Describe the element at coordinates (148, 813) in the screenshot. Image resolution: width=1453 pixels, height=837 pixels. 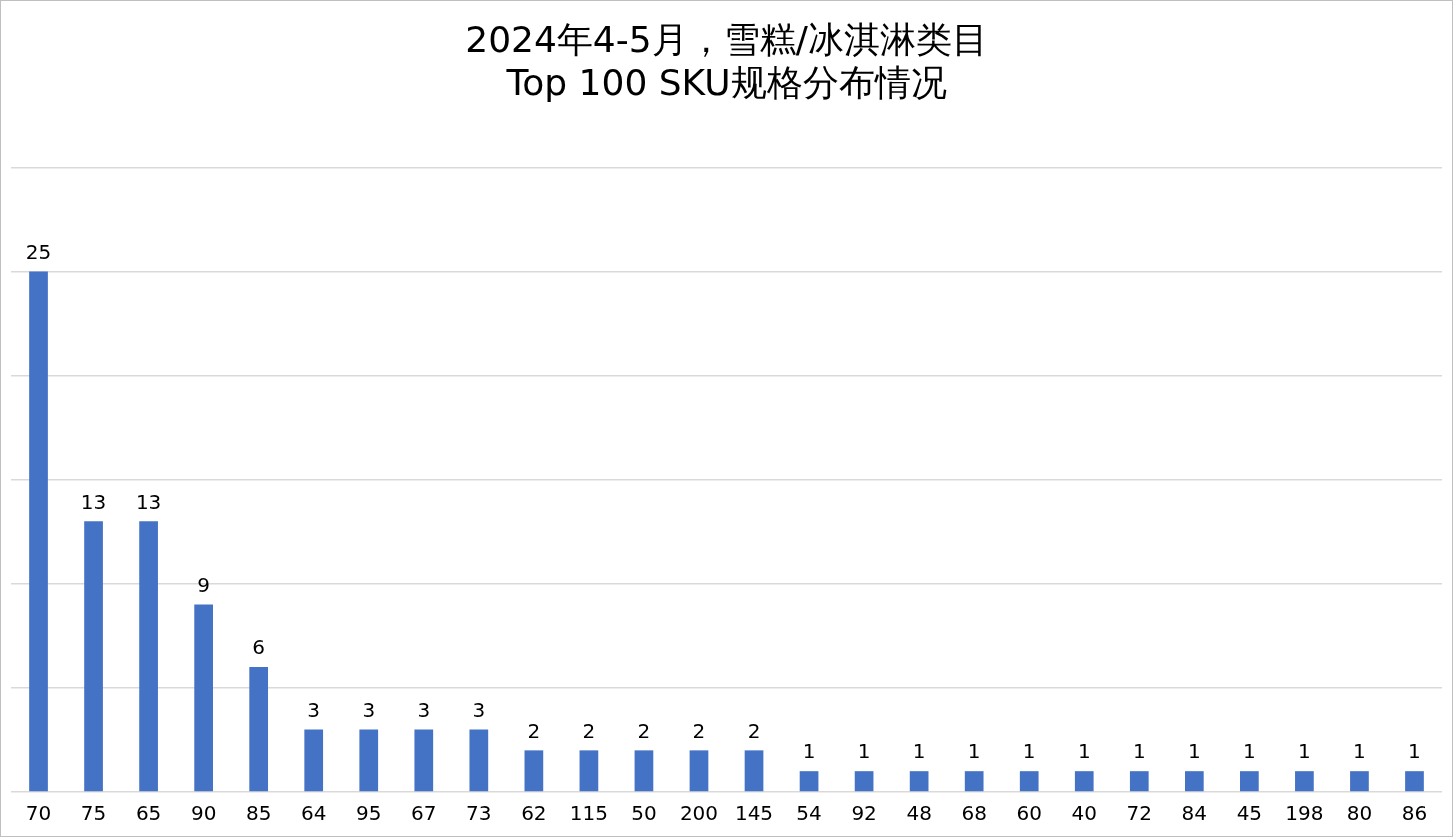
I see `x-tick-label: 65` at that location.